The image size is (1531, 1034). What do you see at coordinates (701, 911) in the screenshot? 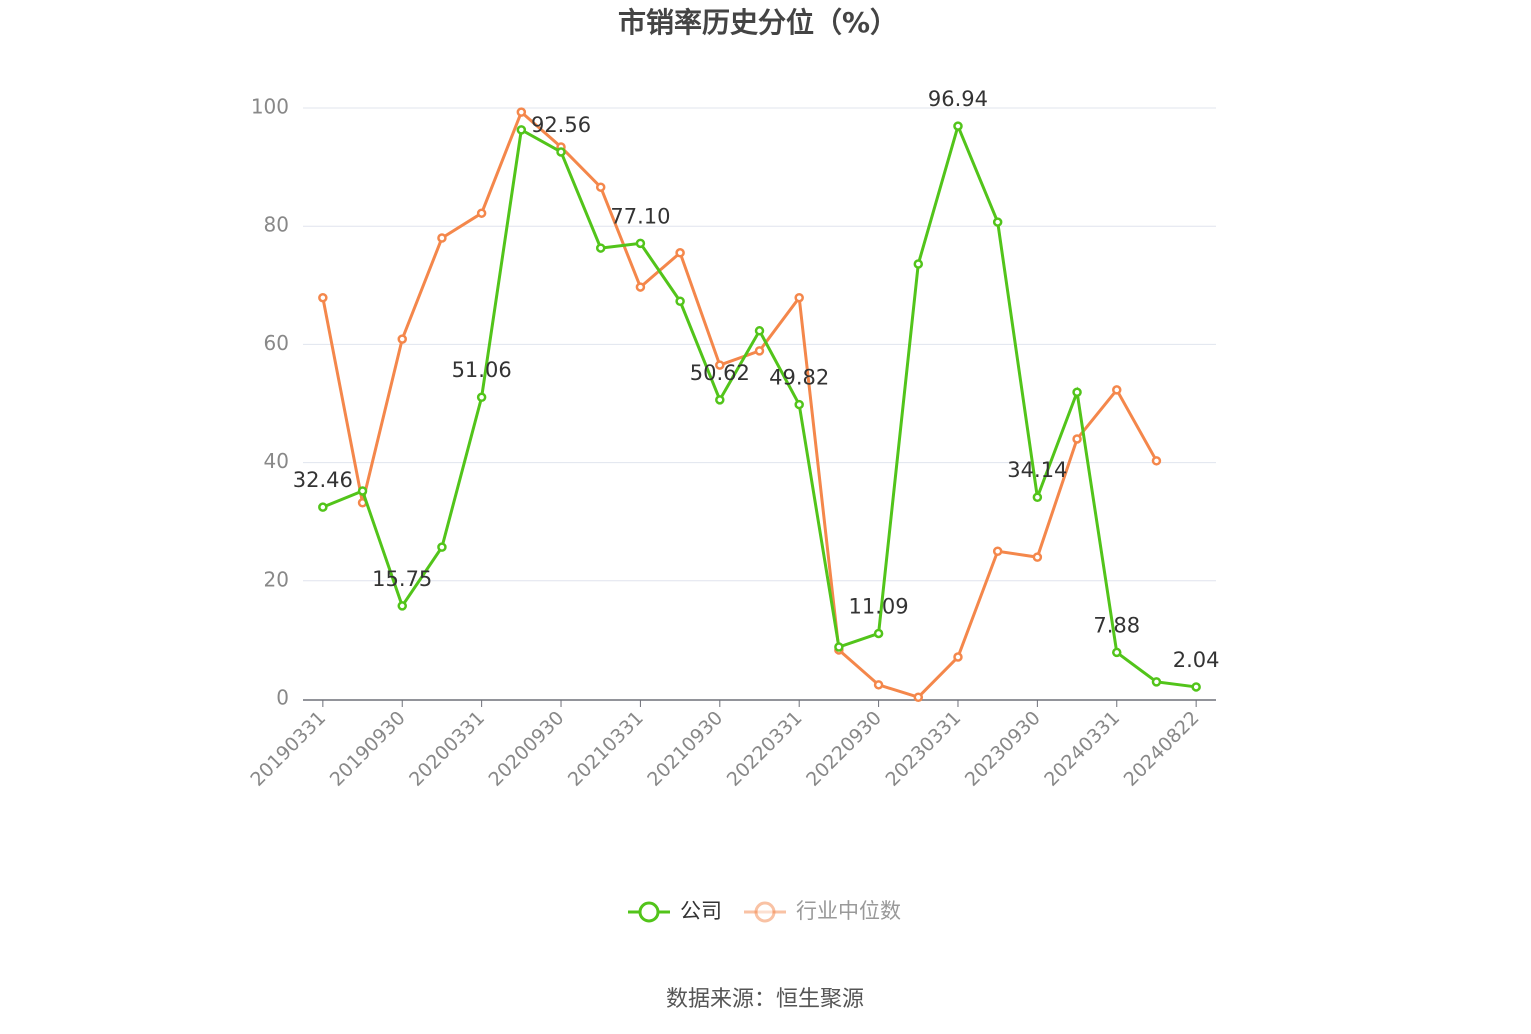
I see `legend-label: 公司` at bounding box center [701, 911].